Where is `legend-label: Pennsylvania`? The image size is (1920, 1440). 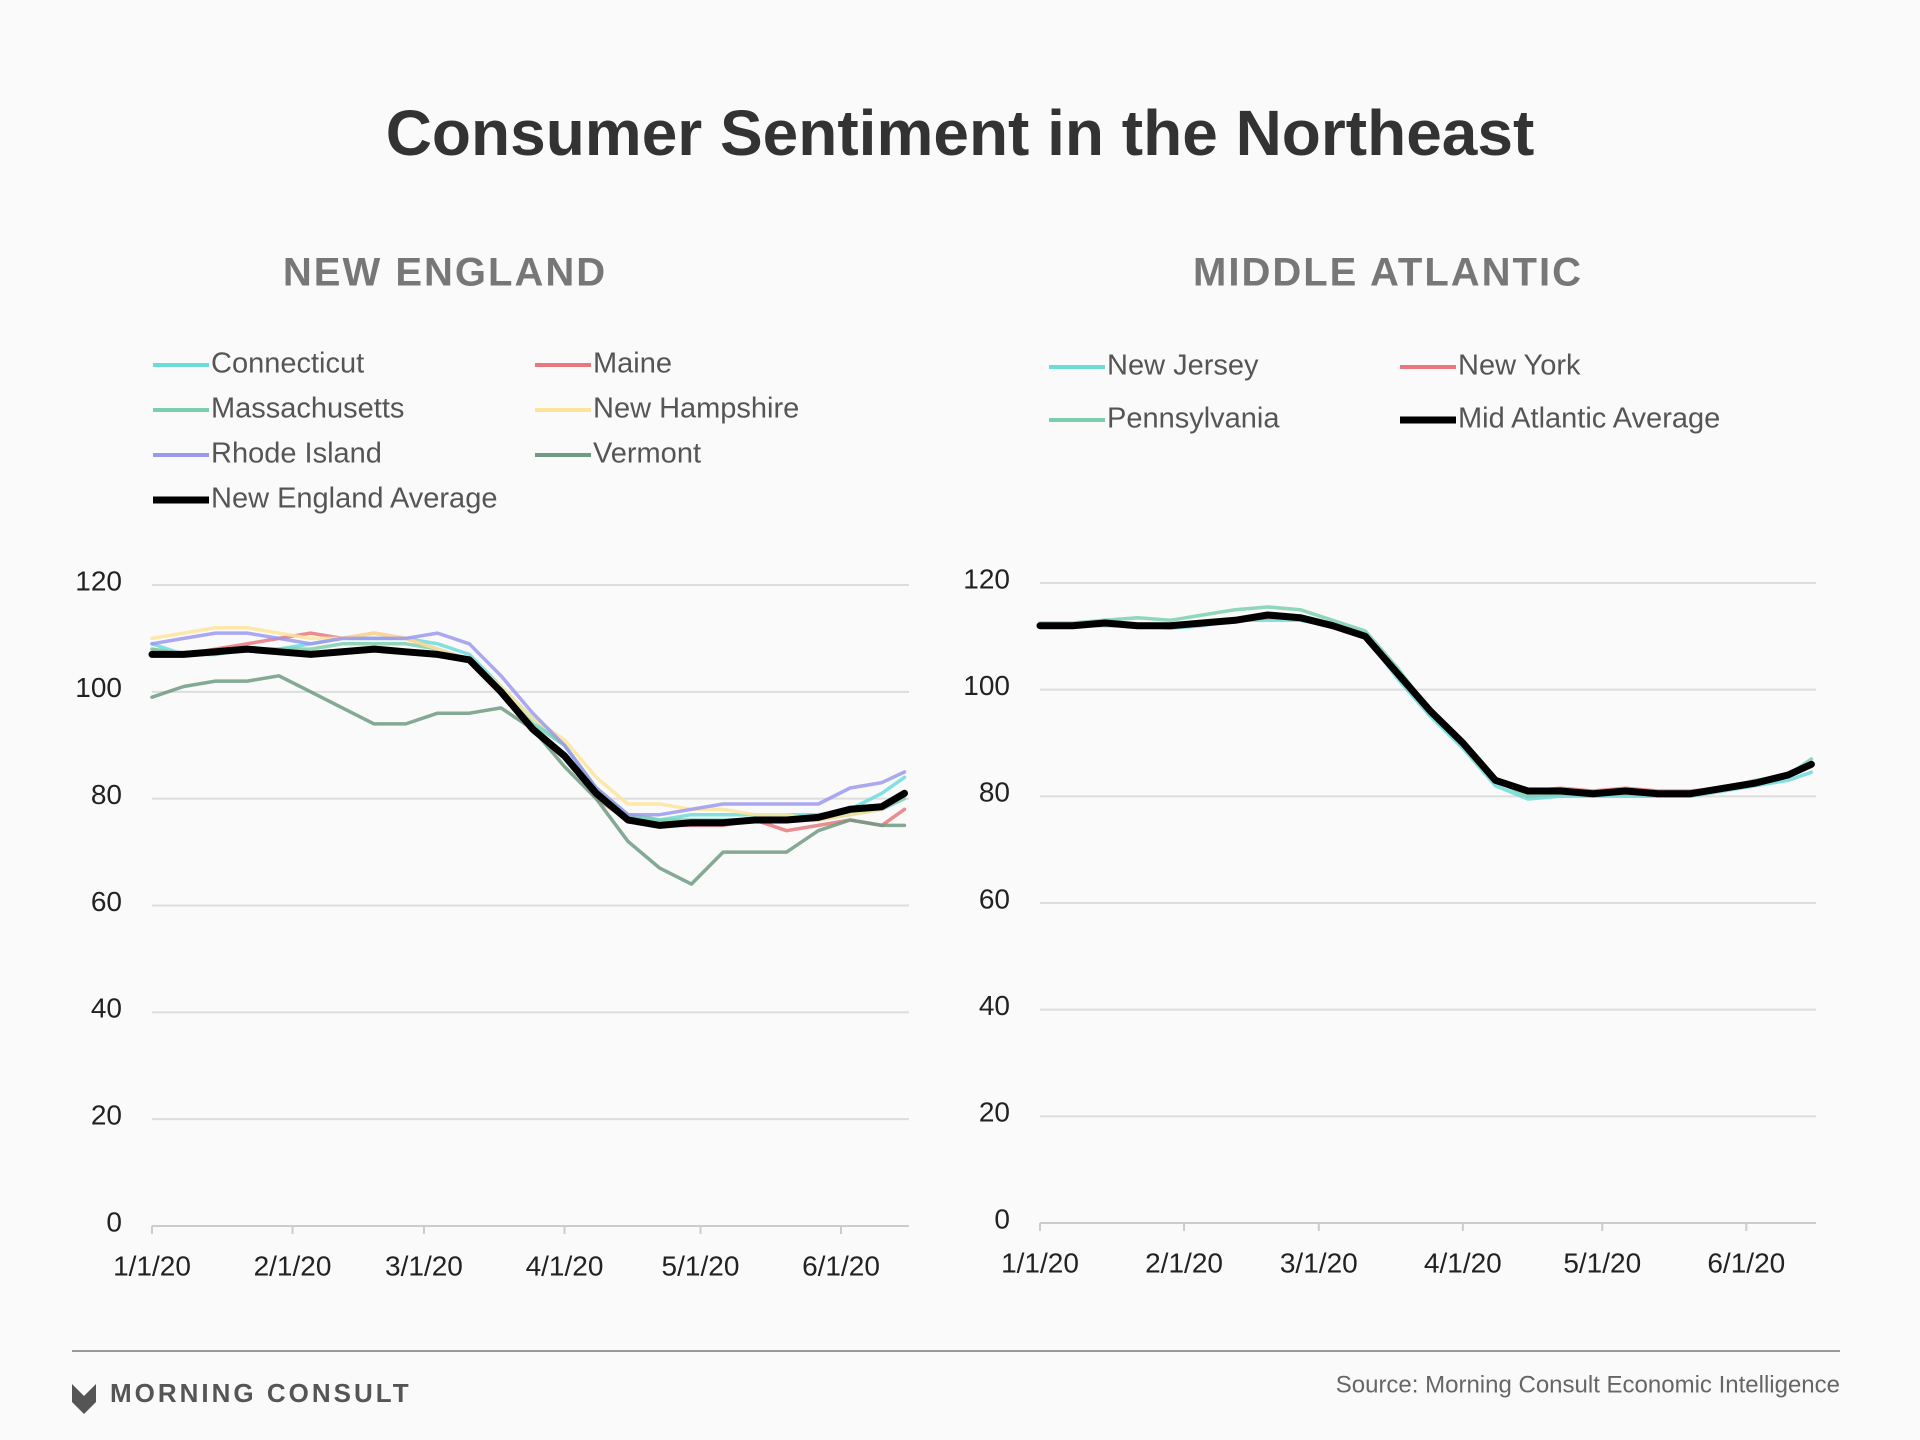
legend-label: Pennsylvania is located at coordinates (1193, 419).